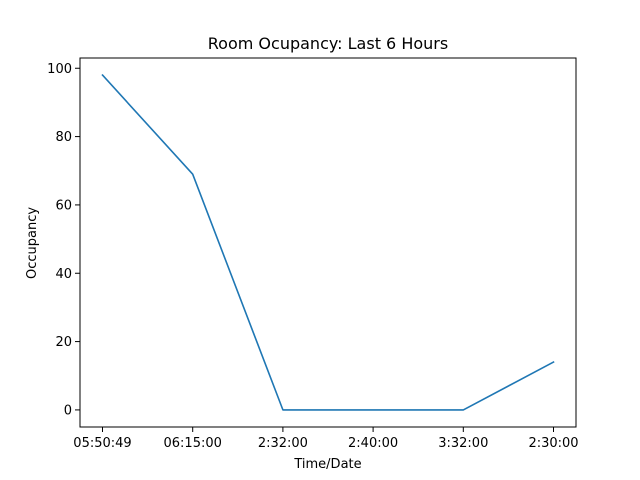  I want to click on y-tick-label: 40, so click(63, 274).